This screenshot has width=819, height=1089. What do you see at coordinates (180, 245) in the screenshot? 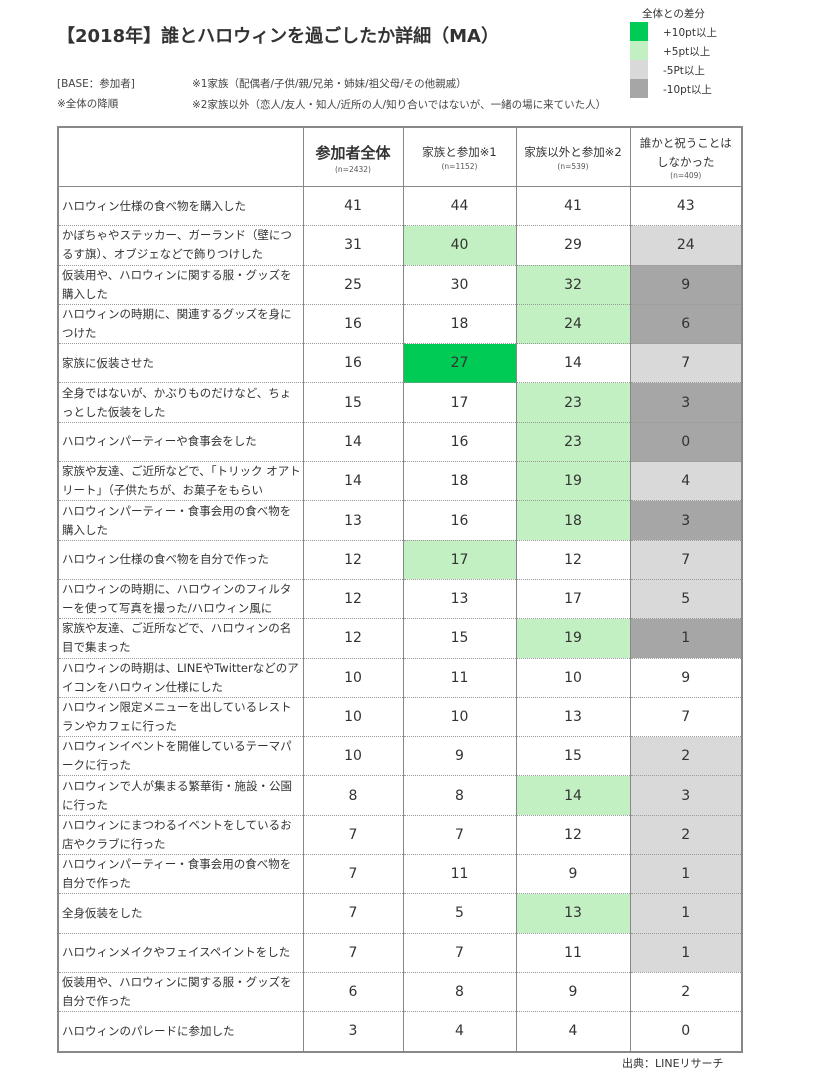
I see `row-label: かぼちゃやステッカー、ガーランド（壁につるす旗）、オブジェなどで飾りつけした` at bounding box center [180, 245].